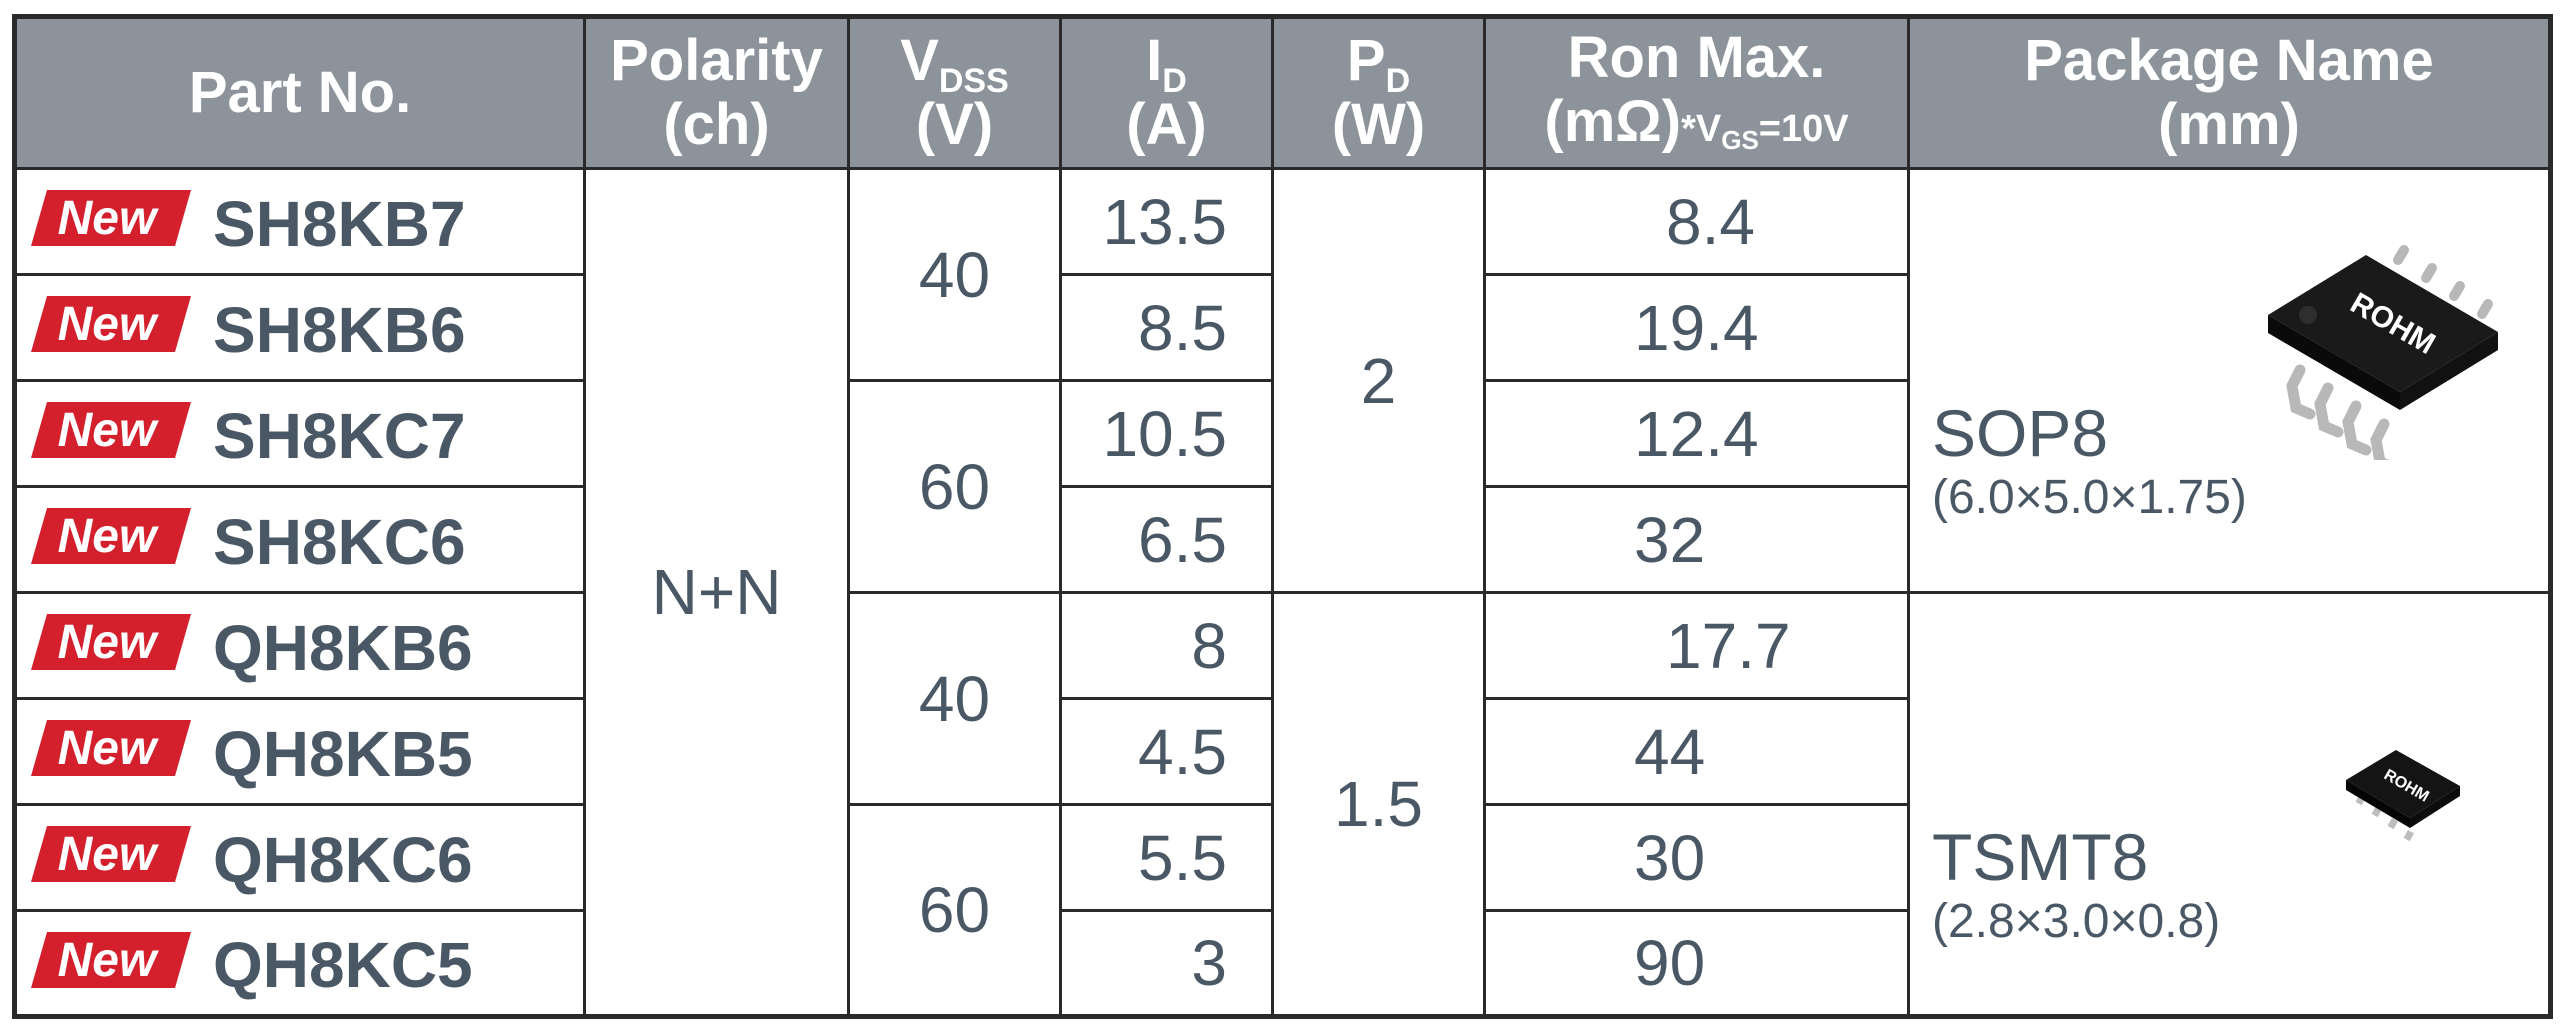 This screenshot has height=1031, width=2560. I want to click on table-row: New SH8KB6 8.5 19.4, so click(1282, 327).